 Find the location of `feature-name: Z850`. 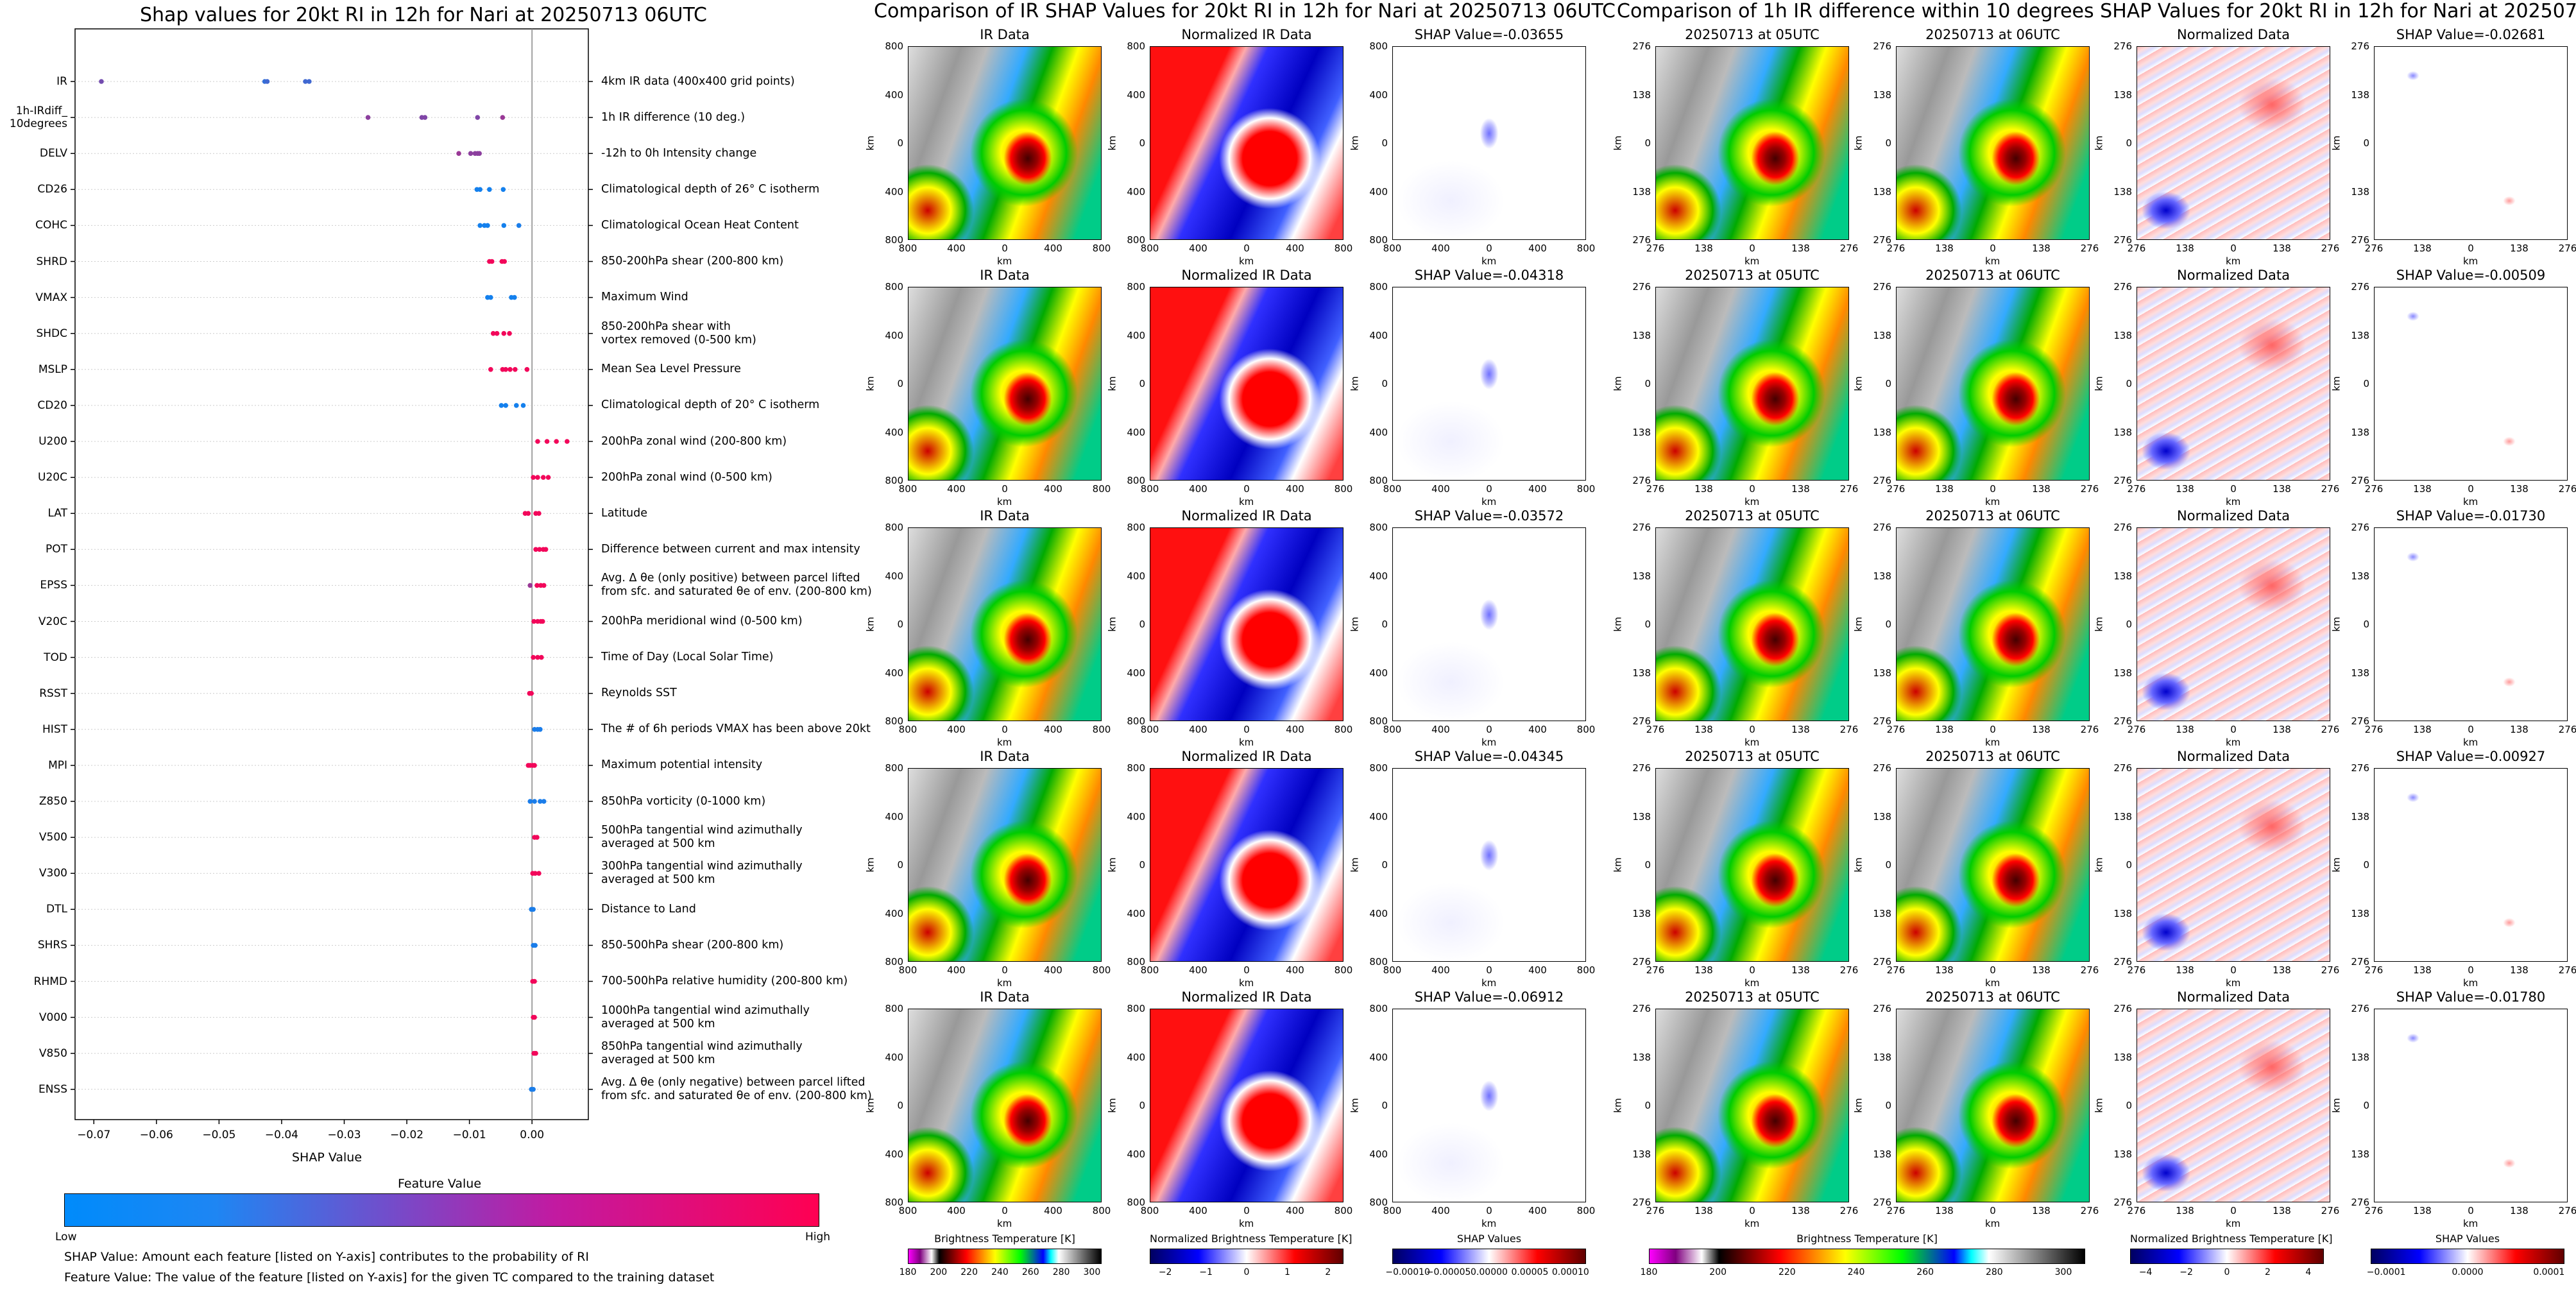

feature-name: Z850 is located at coordinates (53, 801).